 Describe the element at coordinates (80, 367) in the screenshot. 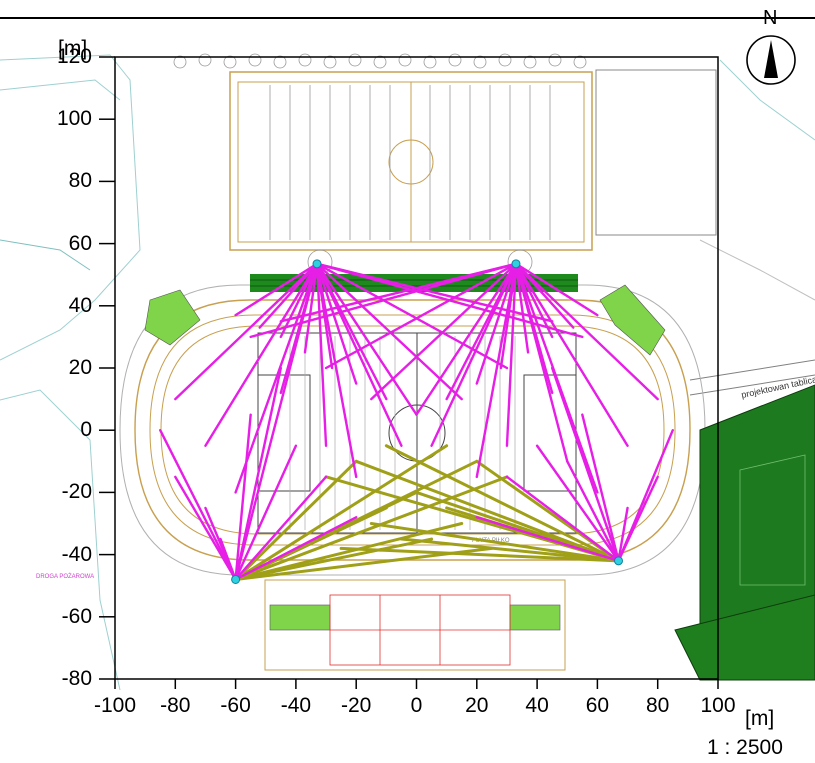

I see `y-tick-label: 20` at that location.